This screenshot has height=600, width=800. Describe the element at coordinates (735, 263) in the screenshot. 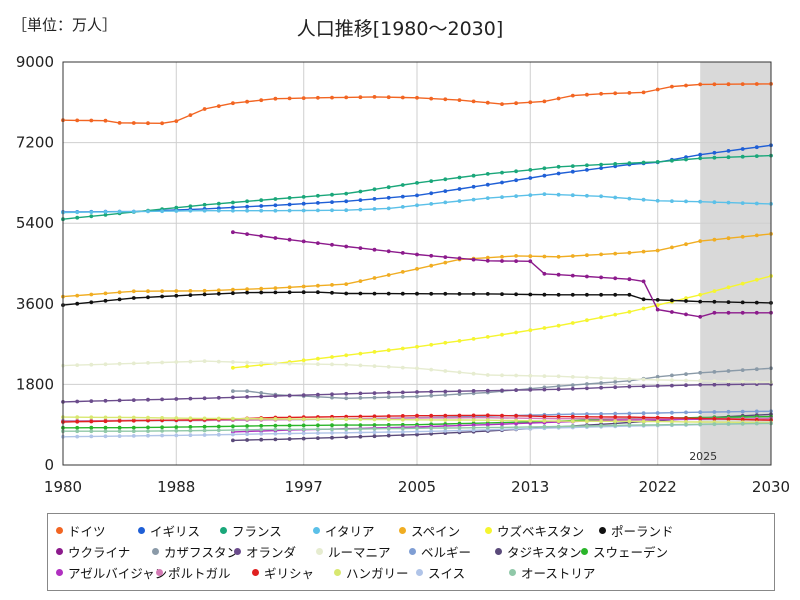

I see `forecast-shade` at that location.